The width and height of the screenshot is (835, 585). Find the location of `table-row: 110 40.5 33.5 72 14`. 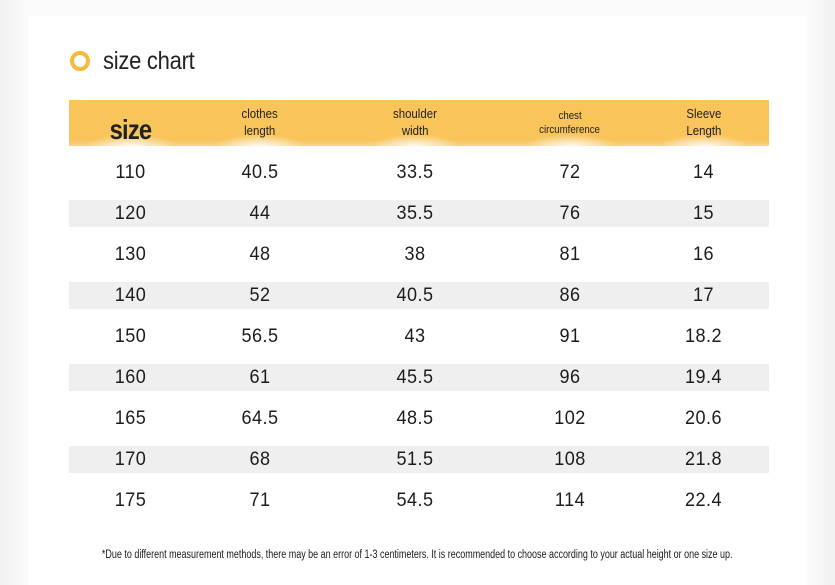

table-row: 110 40.5 33.5 72 14 is located at coordinates (419, 172).